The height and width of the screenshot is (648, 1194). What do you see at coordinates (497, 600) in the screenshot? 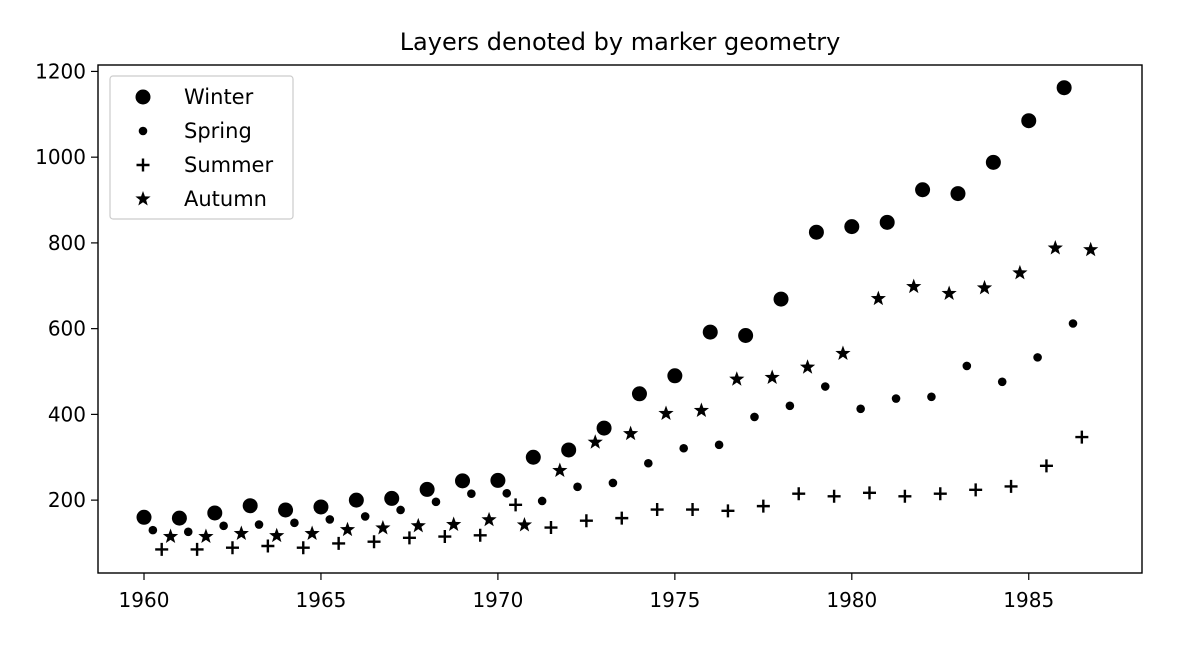
I see `x-tick-label: 1970` at bounding box center [497, 600].